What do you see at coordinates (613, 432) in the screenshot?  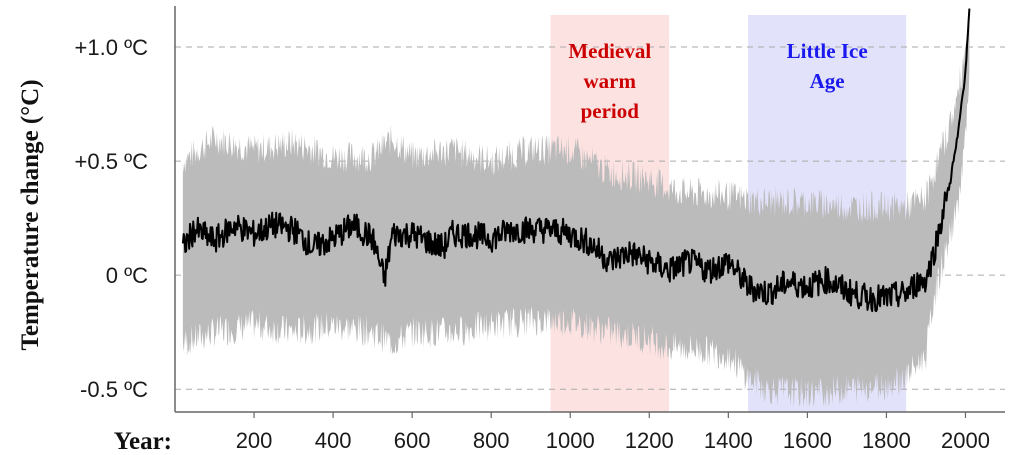 I see `x-tick-labels: 200 400 600 800 1000 1200 1400 1600 1800 2000` at bounding box center [613, 432].